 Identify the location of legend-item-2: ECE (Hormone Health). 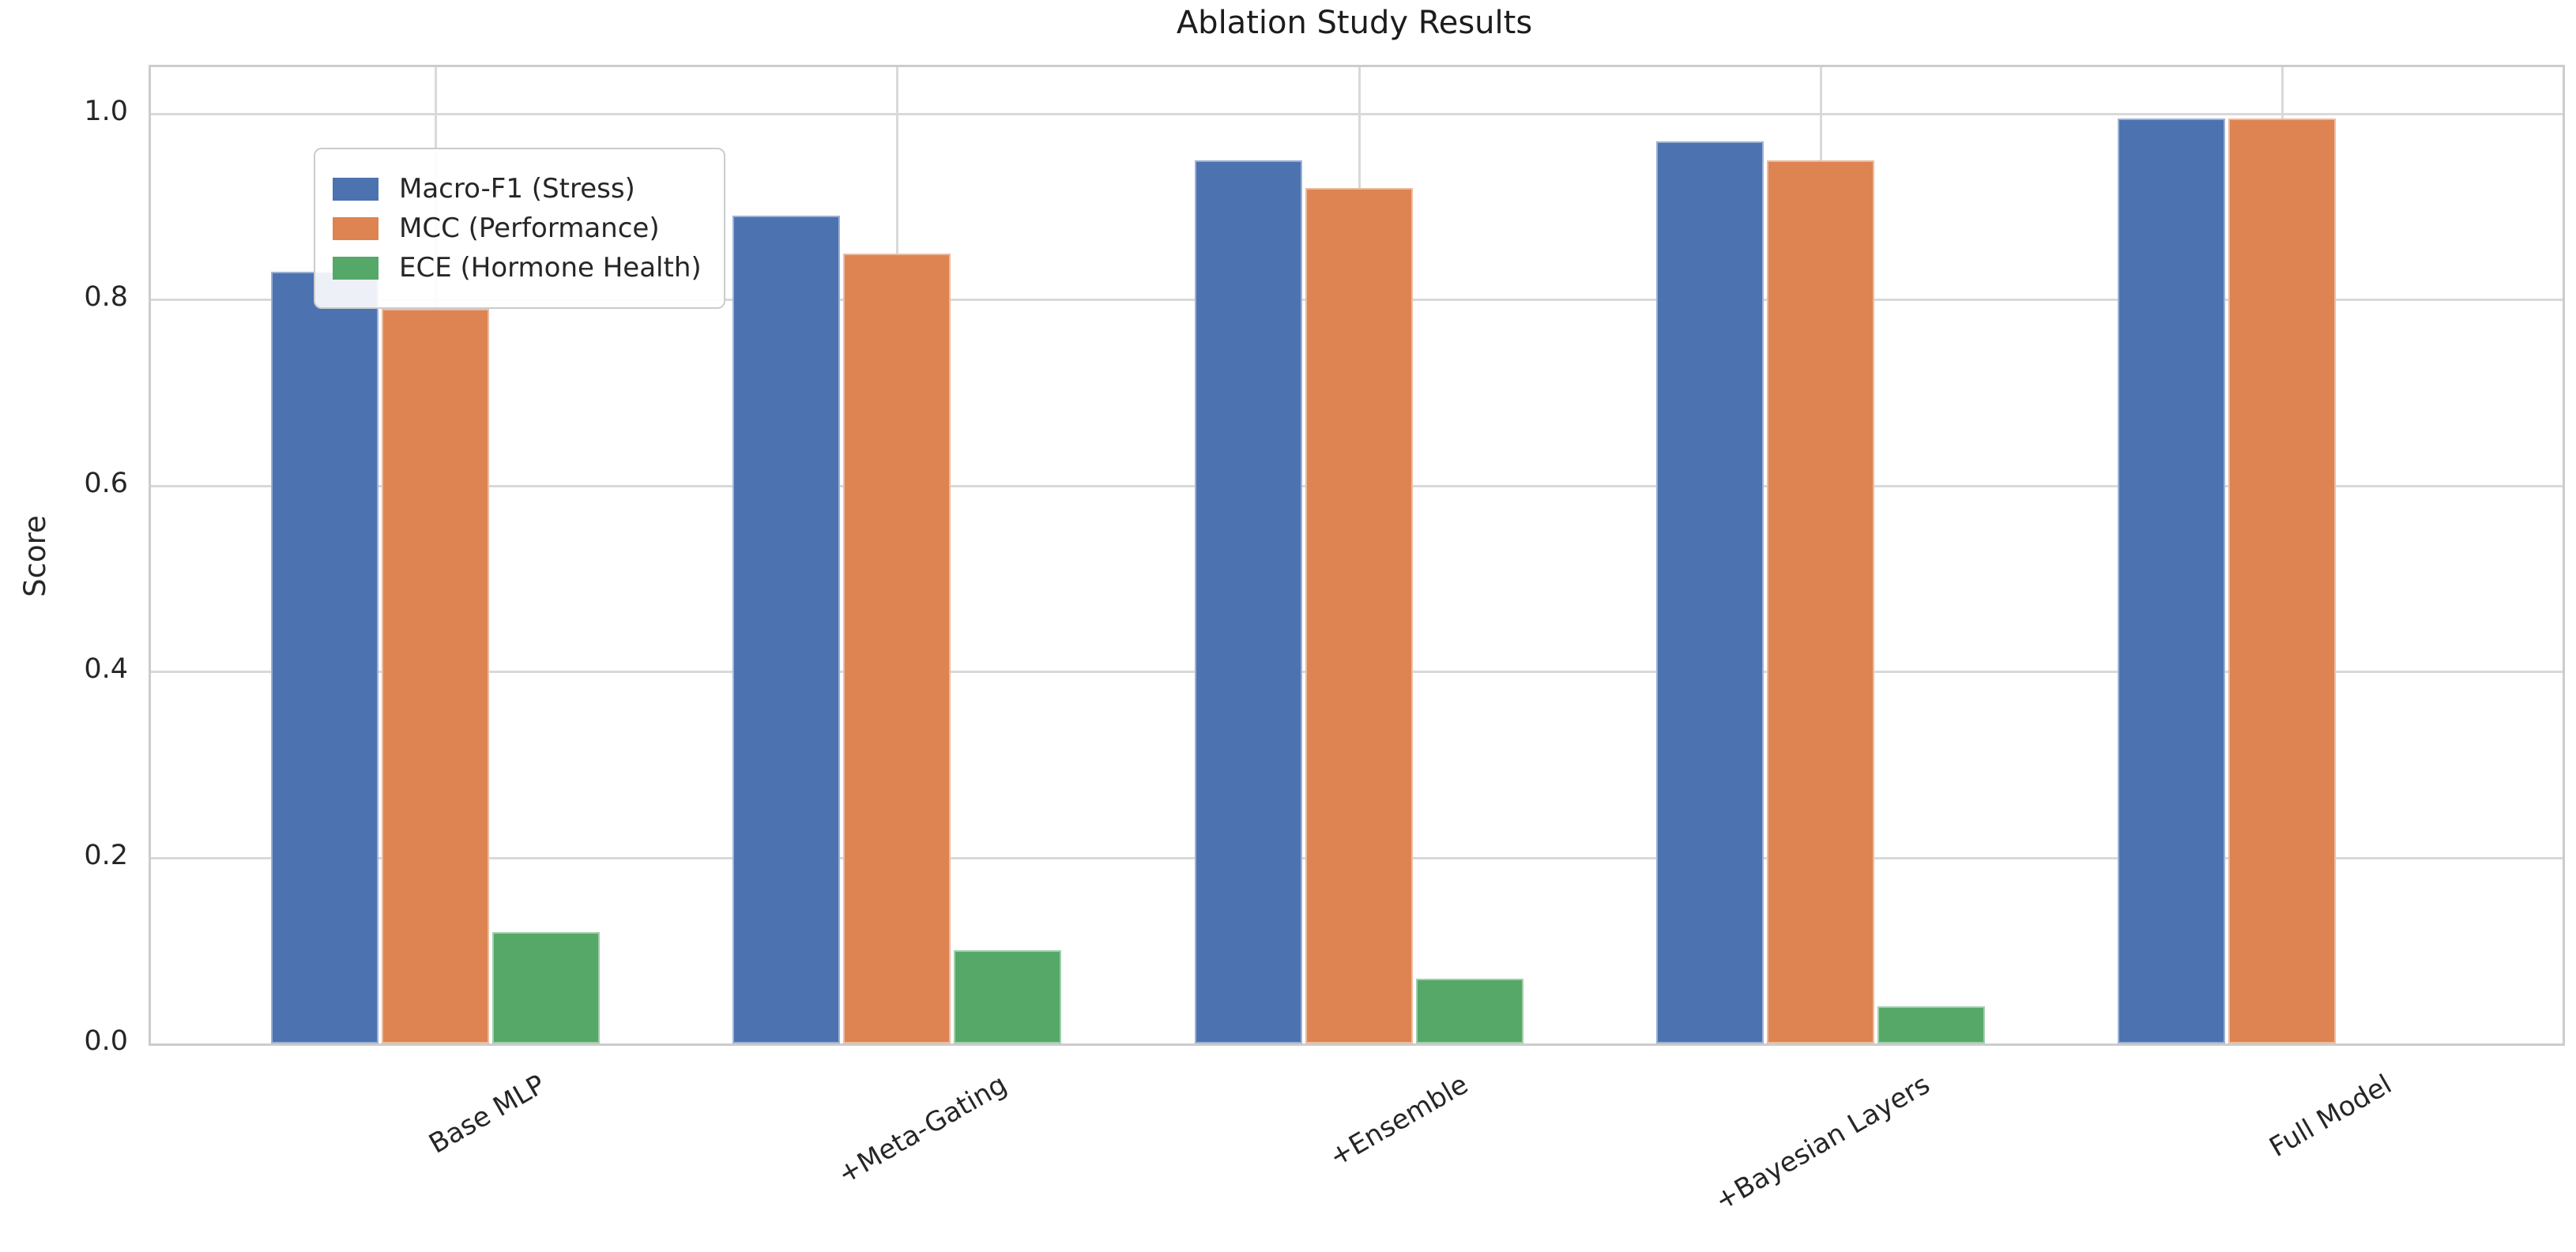
(517, 268).